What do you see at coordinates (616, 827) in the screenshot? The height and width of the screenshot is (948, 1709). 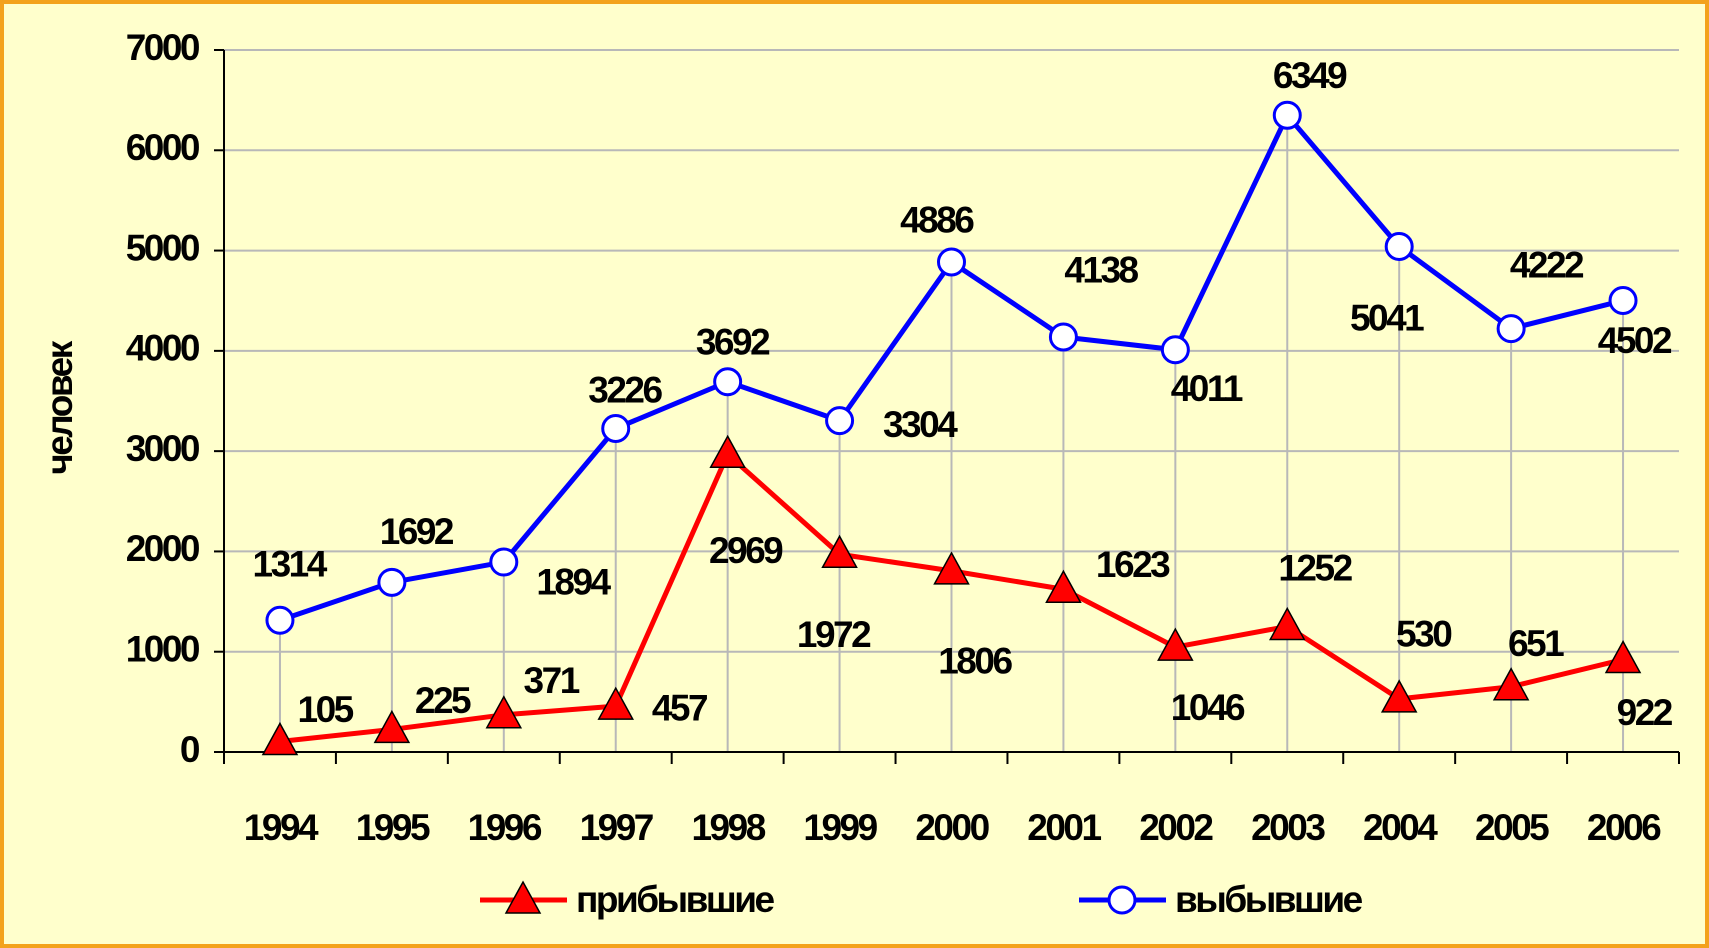 I see `x-tick-label: 1997` at bounding box center [616, 827].